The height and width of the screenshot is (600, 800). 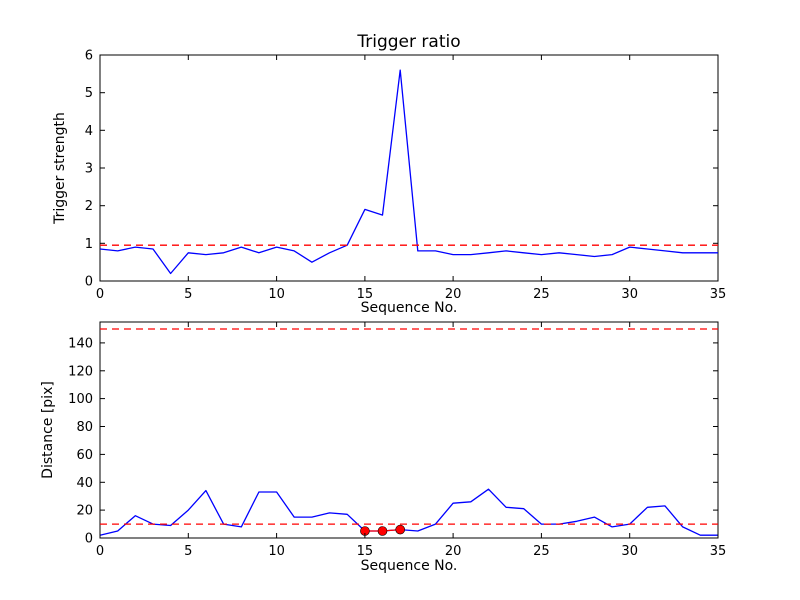 What do you see at coordinates (408, 512) in the screenshot?
I see `distance-line` at bounding box center [408, 512].